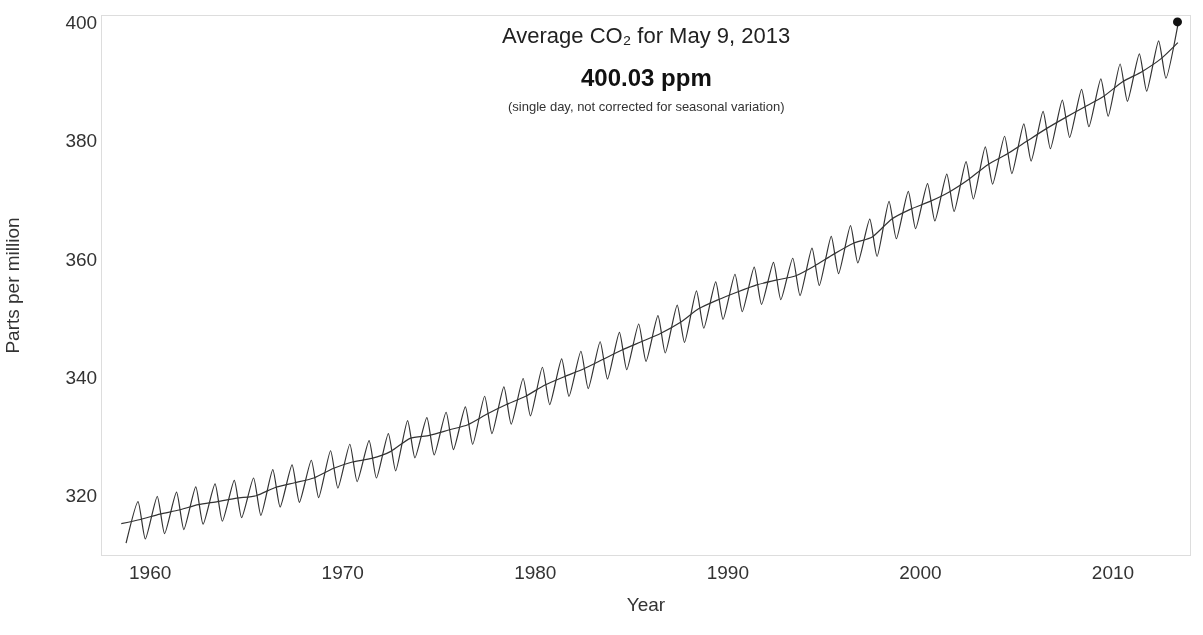 The width and height of the screenshot is (1203, 635). Describe the element at coordinates (646, 106) in the screenshot. I see `annotation: (single day, not corrected for seasonal variation)` at that location.